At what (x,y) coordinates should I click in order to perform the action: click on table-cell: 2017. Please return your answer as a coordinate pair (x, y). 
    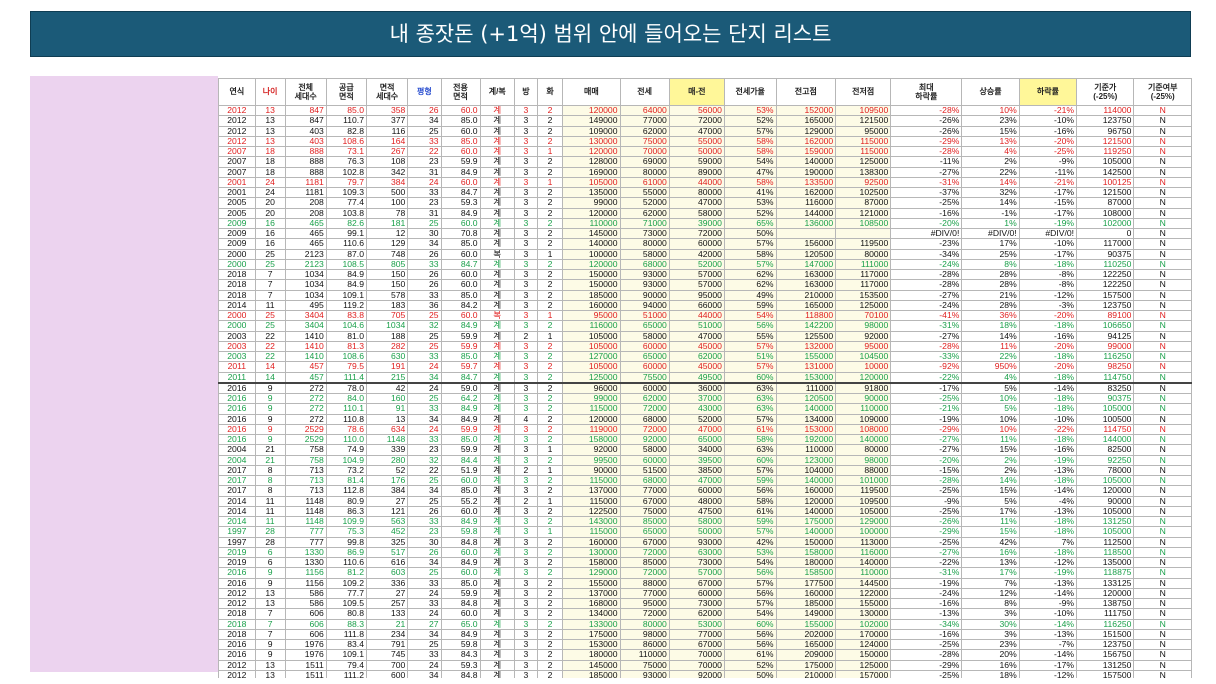
    Looking at the image, I should click on (237, 470).